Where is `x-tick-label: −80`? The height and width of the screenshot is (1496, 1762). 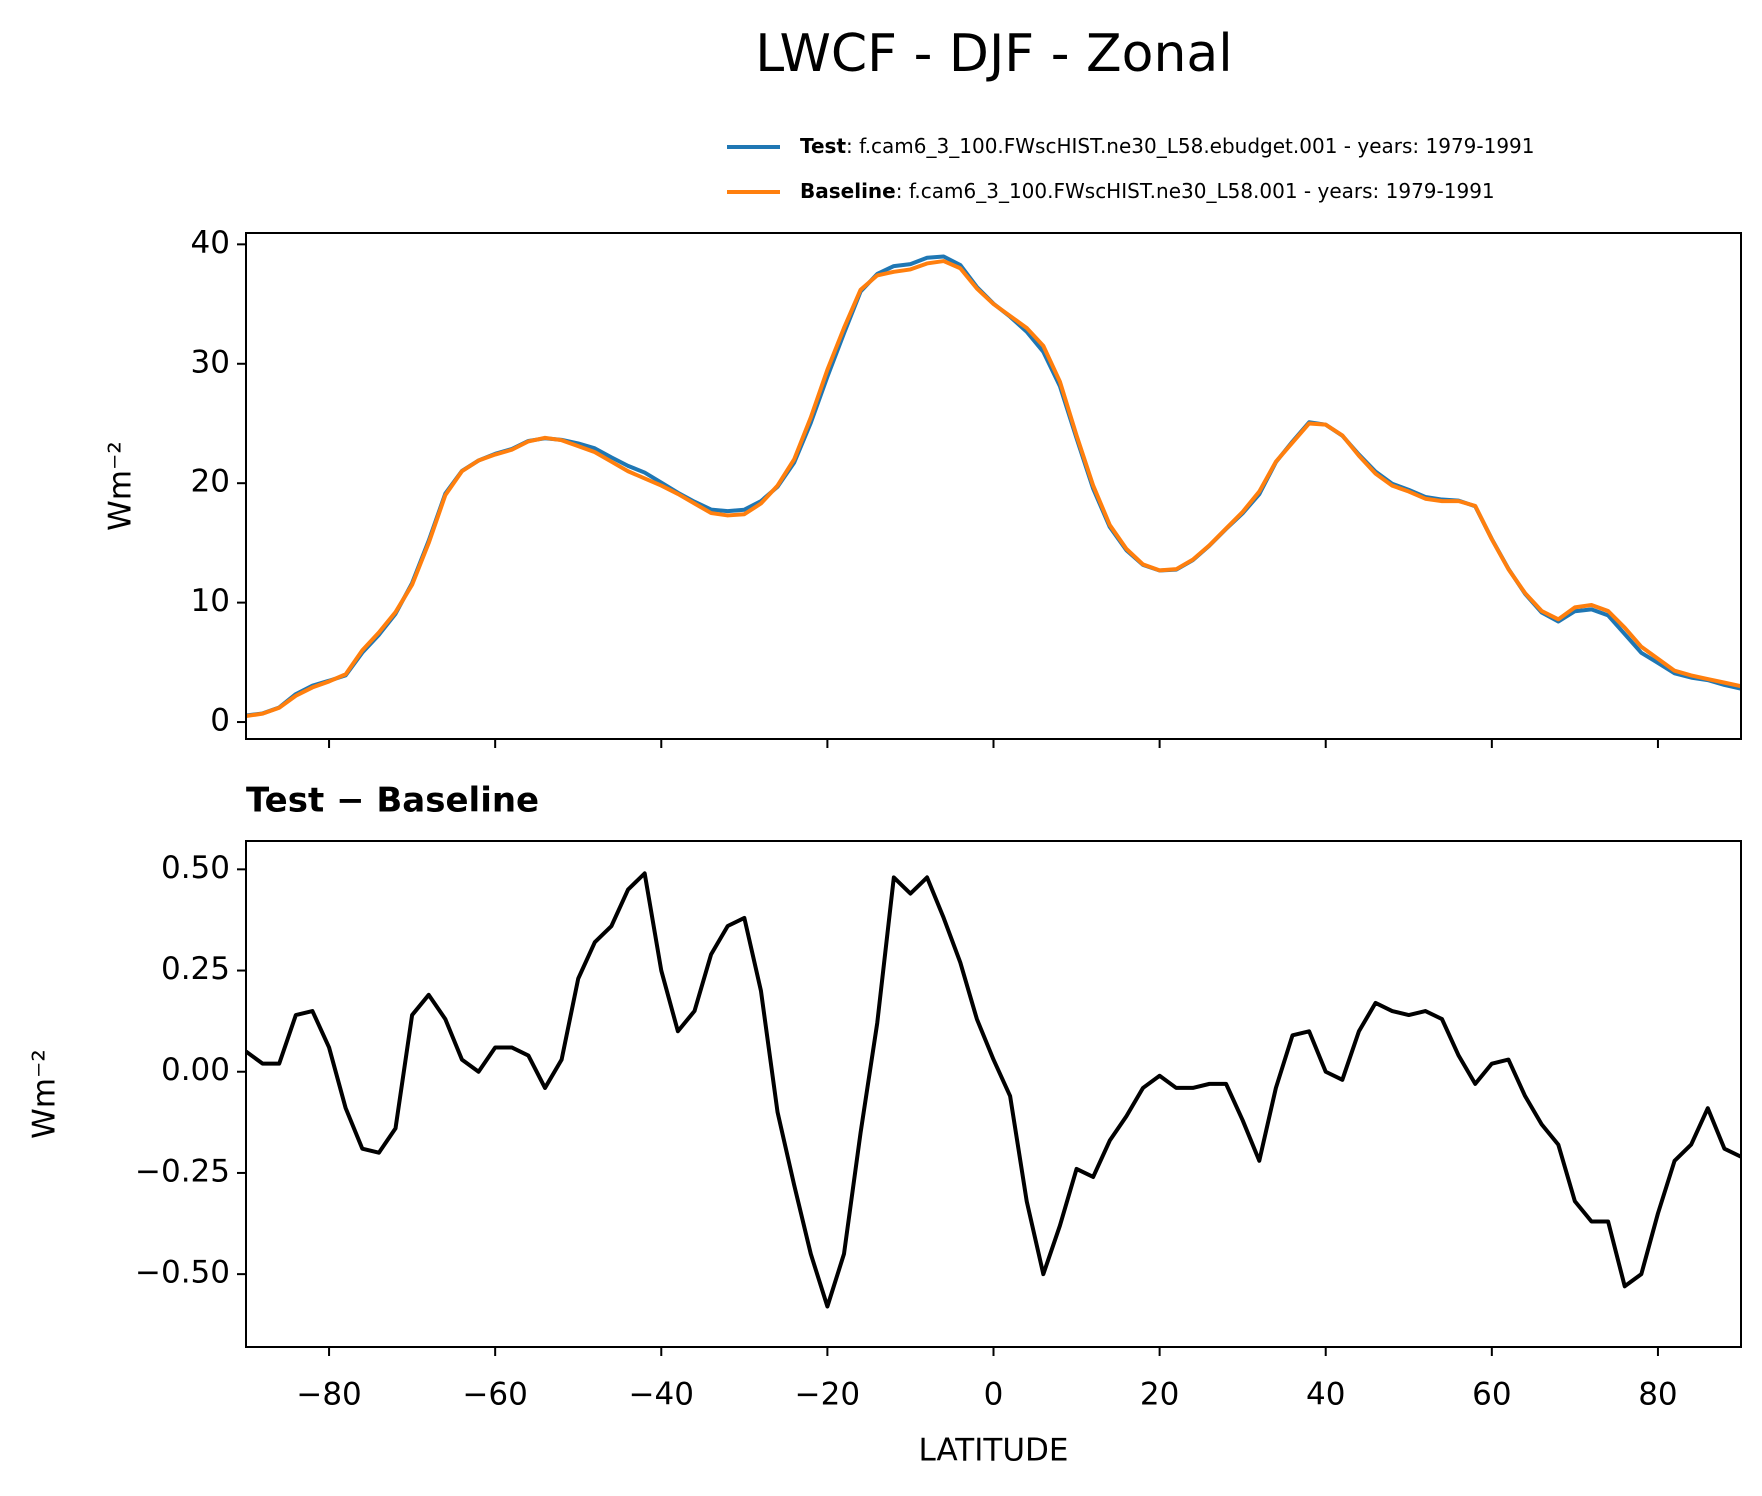 x-tick-label: −80 is located at coordinates (328, 1395).